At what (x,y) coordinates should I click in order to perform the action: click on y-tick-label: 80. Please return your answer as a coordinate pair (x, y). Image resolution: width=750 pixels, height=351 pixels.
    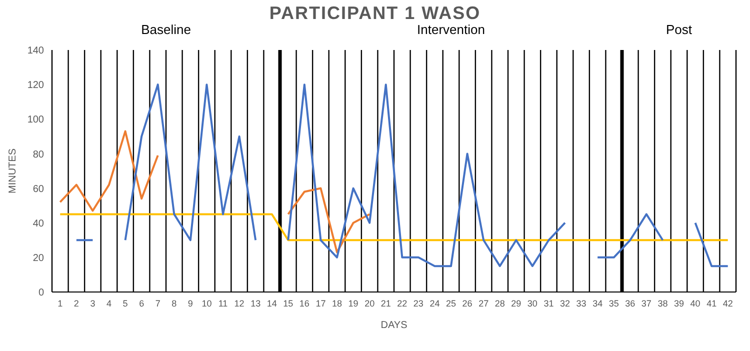
    Looking at the image, I should click on (38, 154).